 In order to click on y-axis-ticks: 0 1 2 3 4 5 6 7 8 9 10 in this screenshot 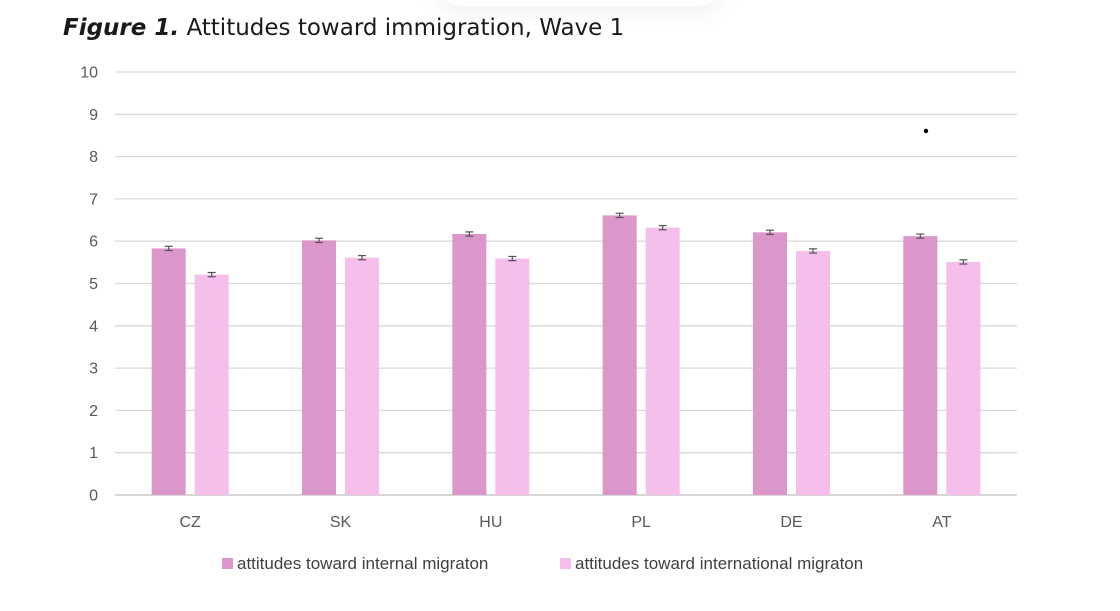, I will do `click(89, 285)`.